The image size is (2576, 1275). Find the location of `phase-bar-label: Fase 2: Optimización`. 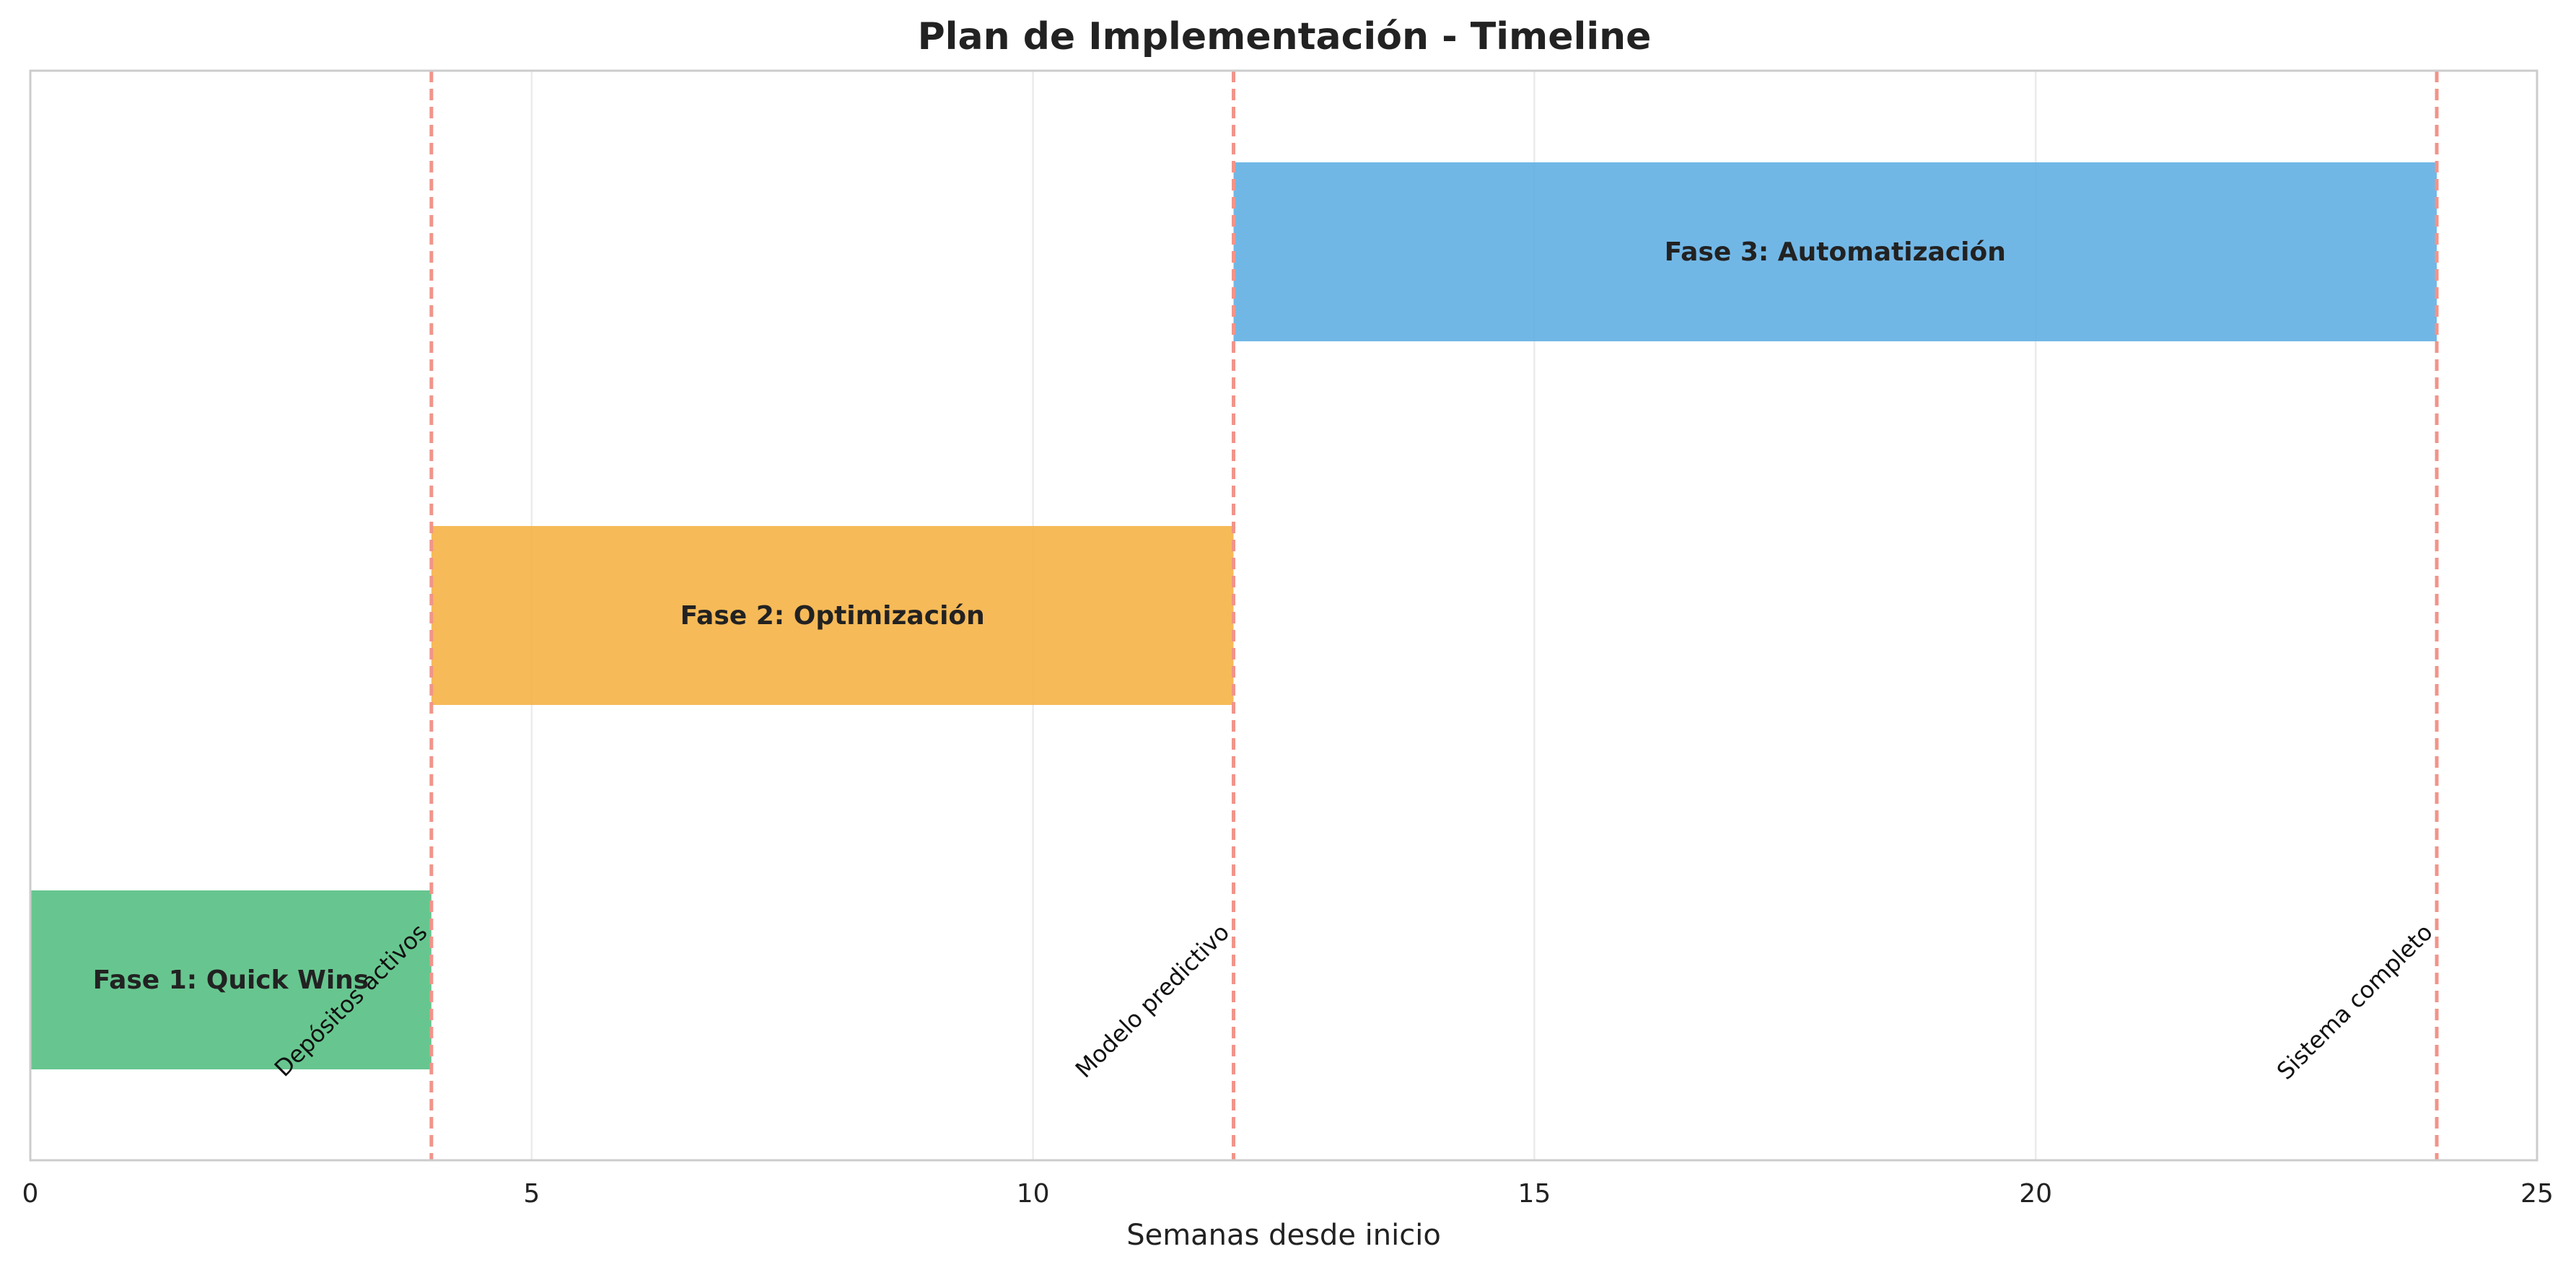

phase-bar-label: Fase 2: Optimización is located at coordinates (832, 616).